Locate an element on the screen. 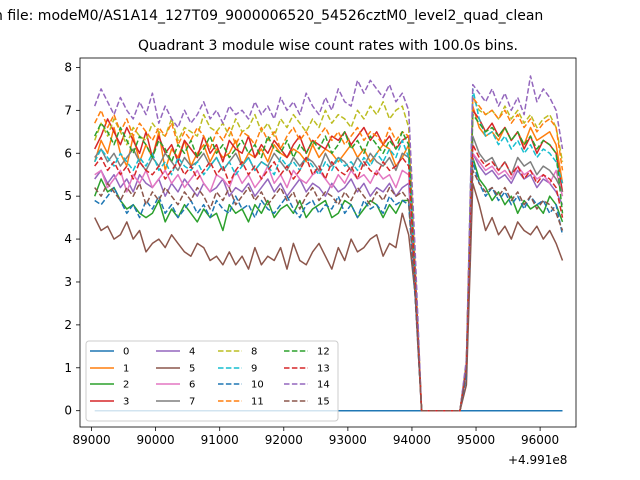 The height and width of the screenshot is (480, 640). x-tick-label: 92000 is located at coordinates (284, 440).